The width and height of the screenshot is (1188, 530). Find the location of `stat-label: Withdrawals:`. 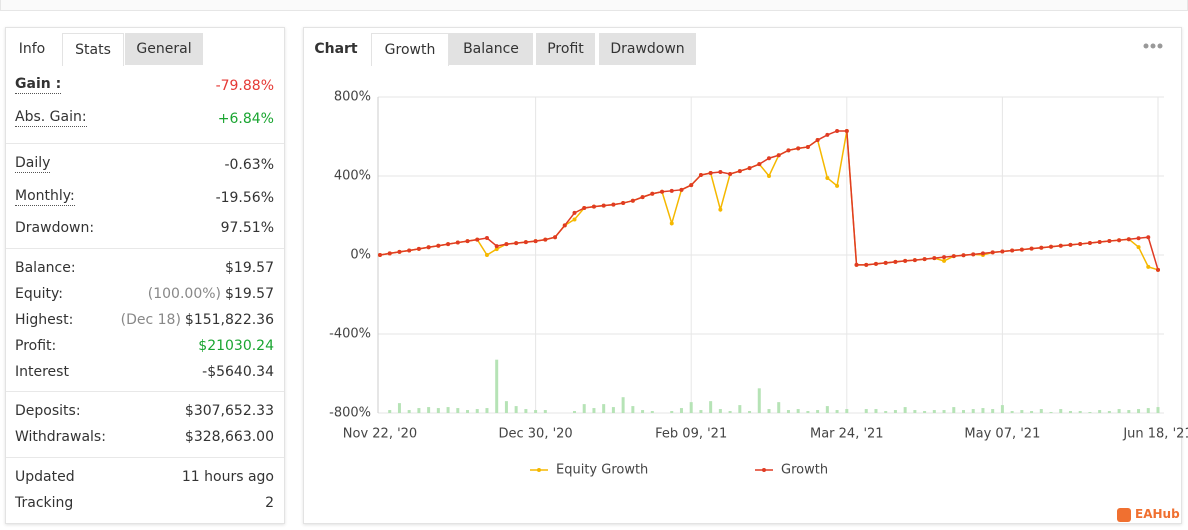

stat-label: Withdrawals: is located at coordinates (60, 437).